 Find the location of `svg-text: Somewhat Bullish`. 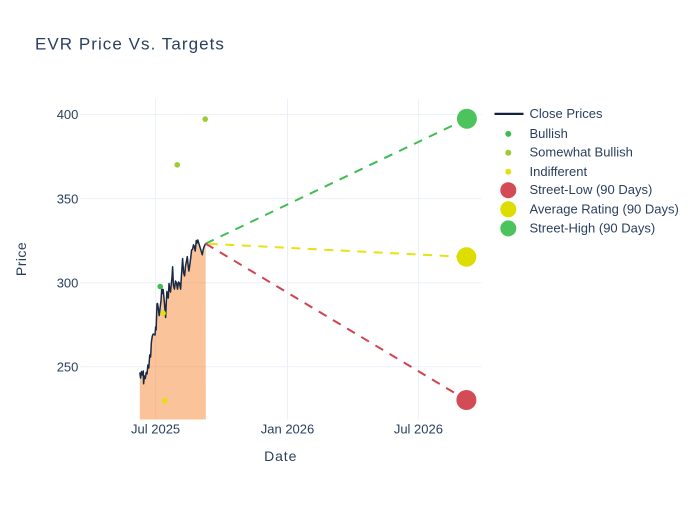

svg-text: Somewhat Bullish is located at coordinates (581, 152).